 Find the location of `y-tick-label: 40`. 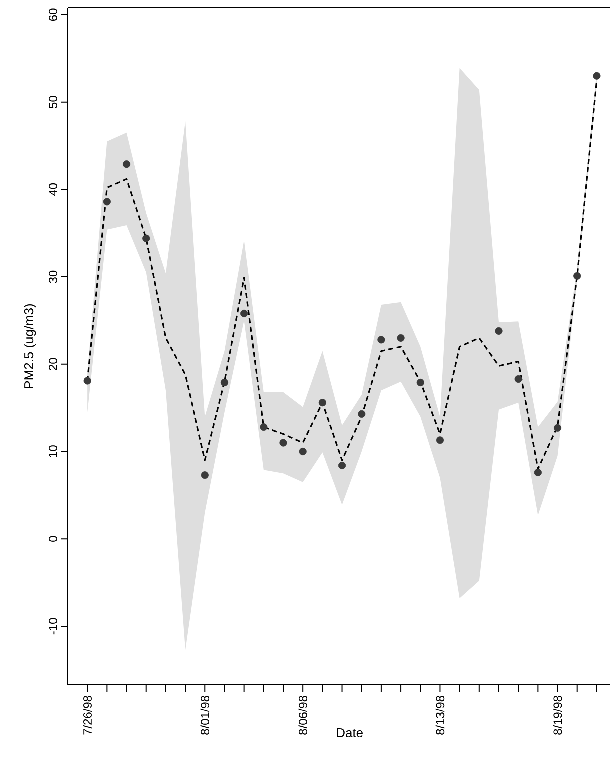

y-tick-label: 40 is located at coordinates (53, 190).